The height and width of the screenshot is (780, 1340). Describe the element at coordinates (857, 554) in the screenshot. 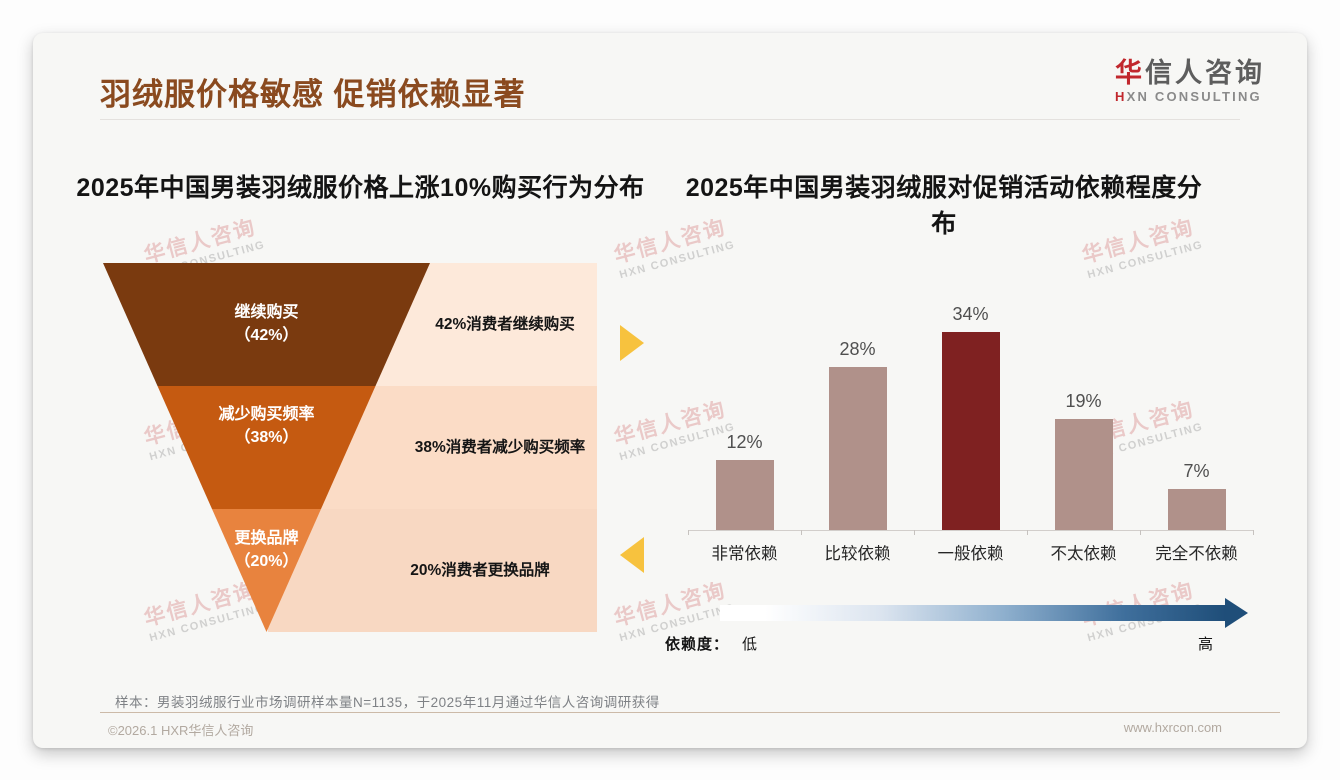

I see `bar-category-label: 比较依赖` at that location.